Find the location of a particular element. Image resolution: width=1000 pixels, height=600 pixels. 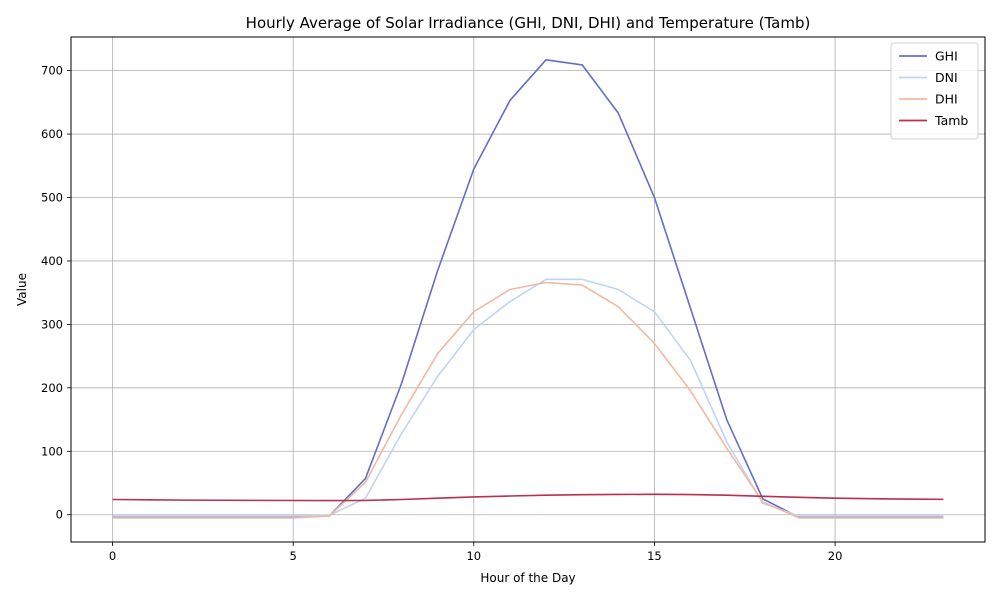

y-tick-label: 0 is located at coordinates (59, 515).